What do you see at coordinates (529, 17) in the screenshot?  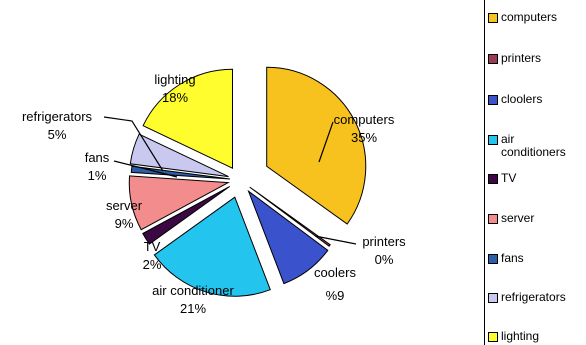 I see `legend-label: computers` at bounding box center [529, 17].